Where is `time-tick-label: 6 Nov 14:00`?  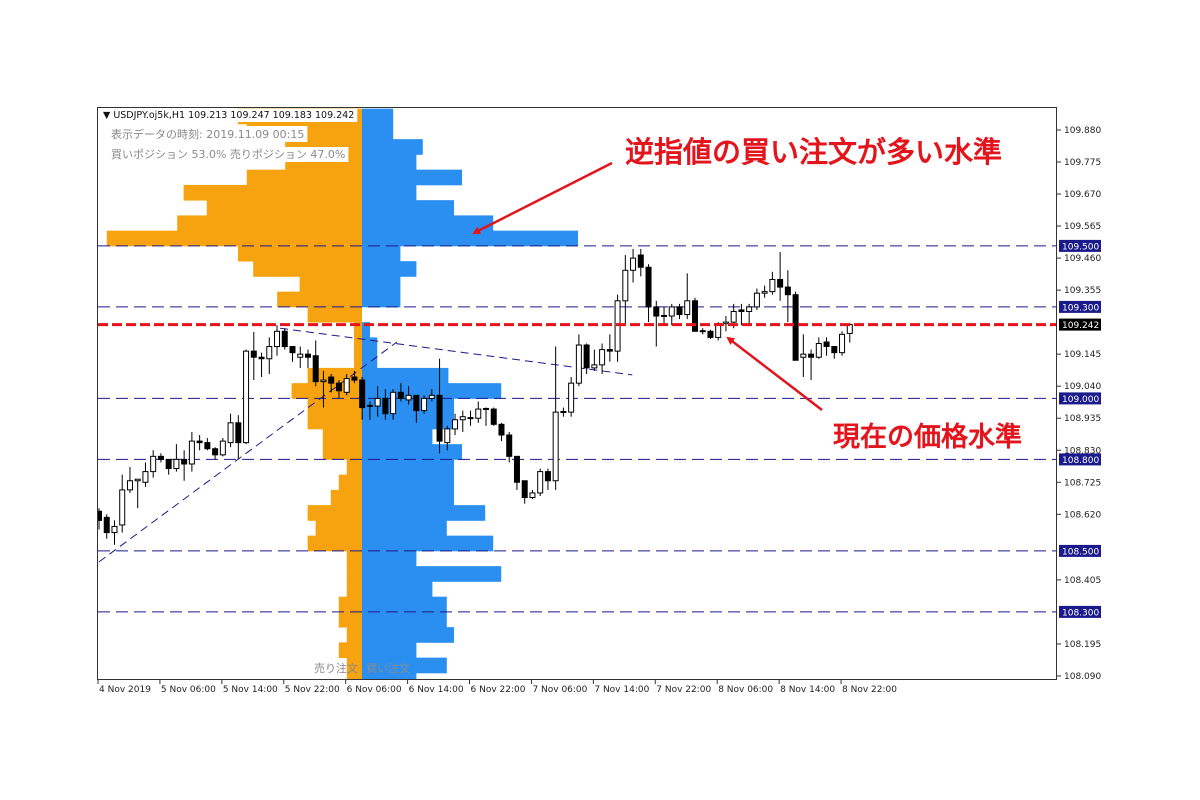 time-tick-label: 6 Nov 14:00 is located at coordinates (436, 690).